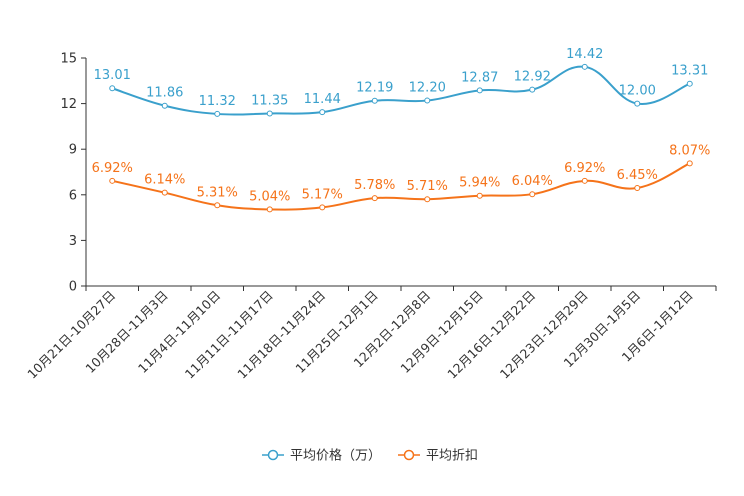  Describe the element at coordinates (73, 241) in the screenshot. I see `y-tick-label: 3` at that location.